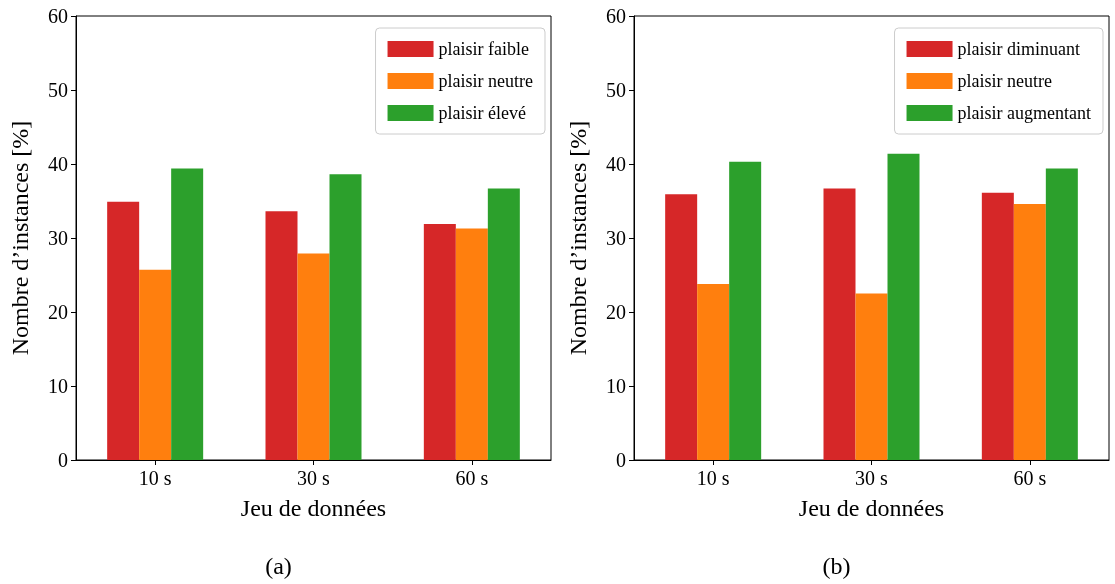 This screenshot has height=584, width=1115. What do you see at coordinates (836, 566) in the screenshot?
I see `text: (b)` at bounding box center [836, 566].